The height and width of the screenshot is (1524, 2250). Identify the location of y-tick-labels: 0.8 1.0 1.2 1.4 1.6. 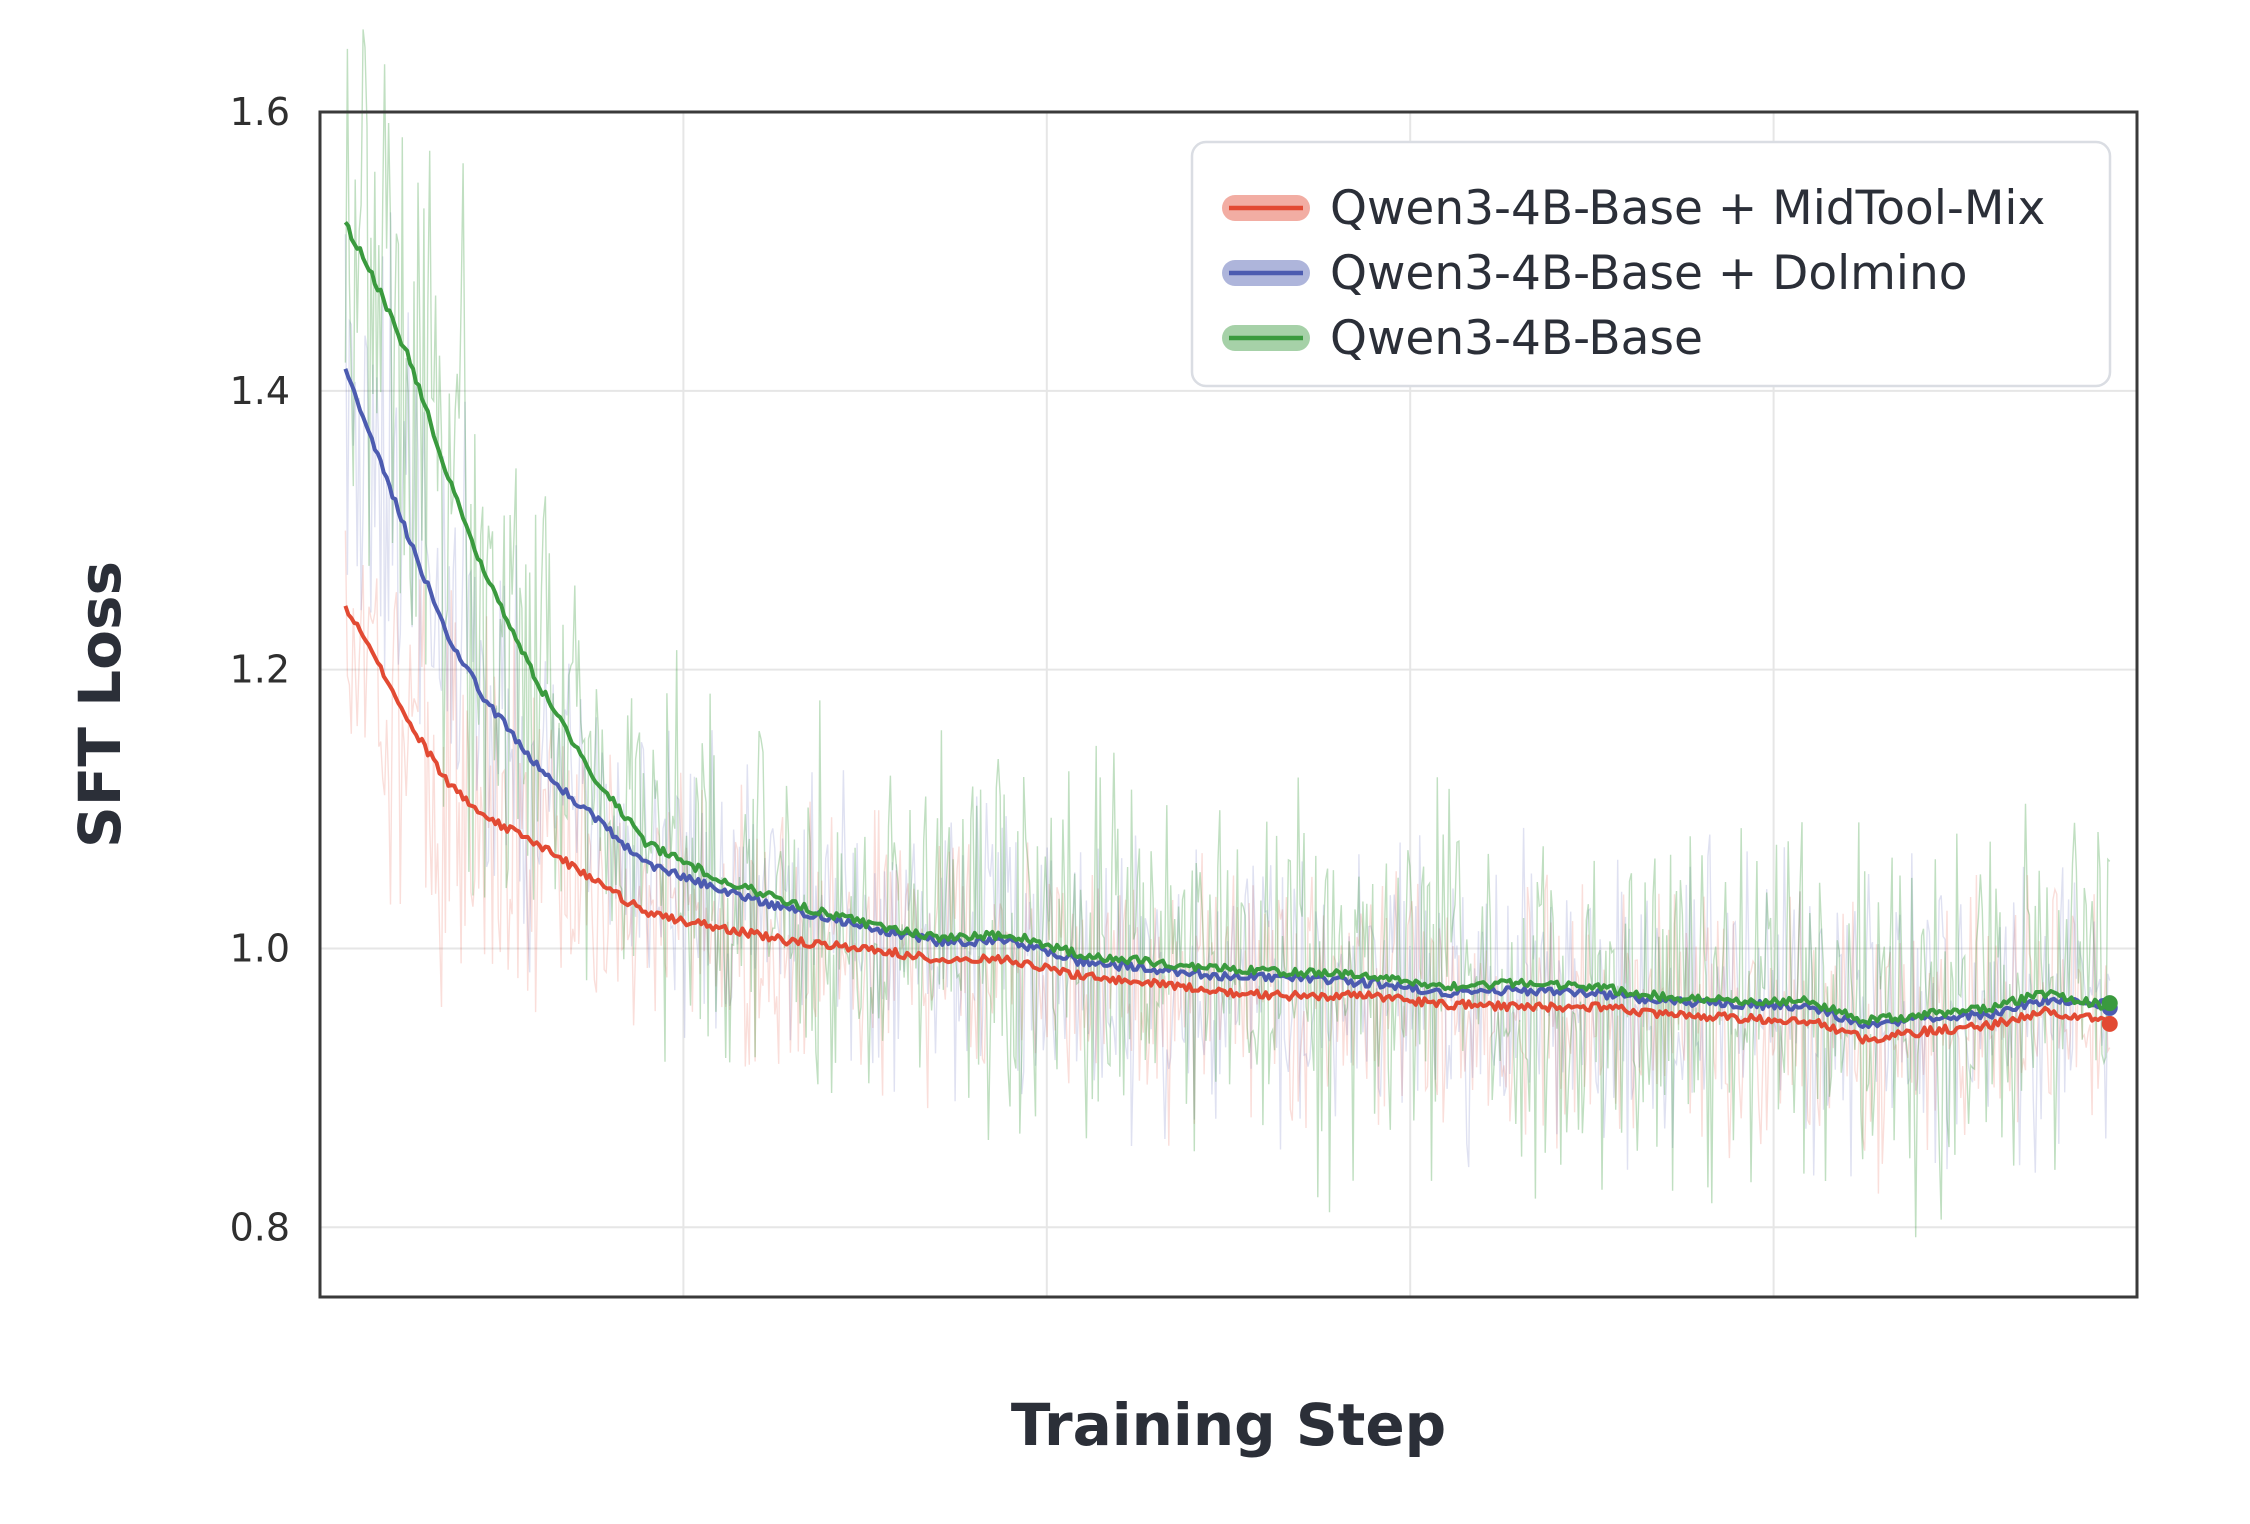
(260, 669).